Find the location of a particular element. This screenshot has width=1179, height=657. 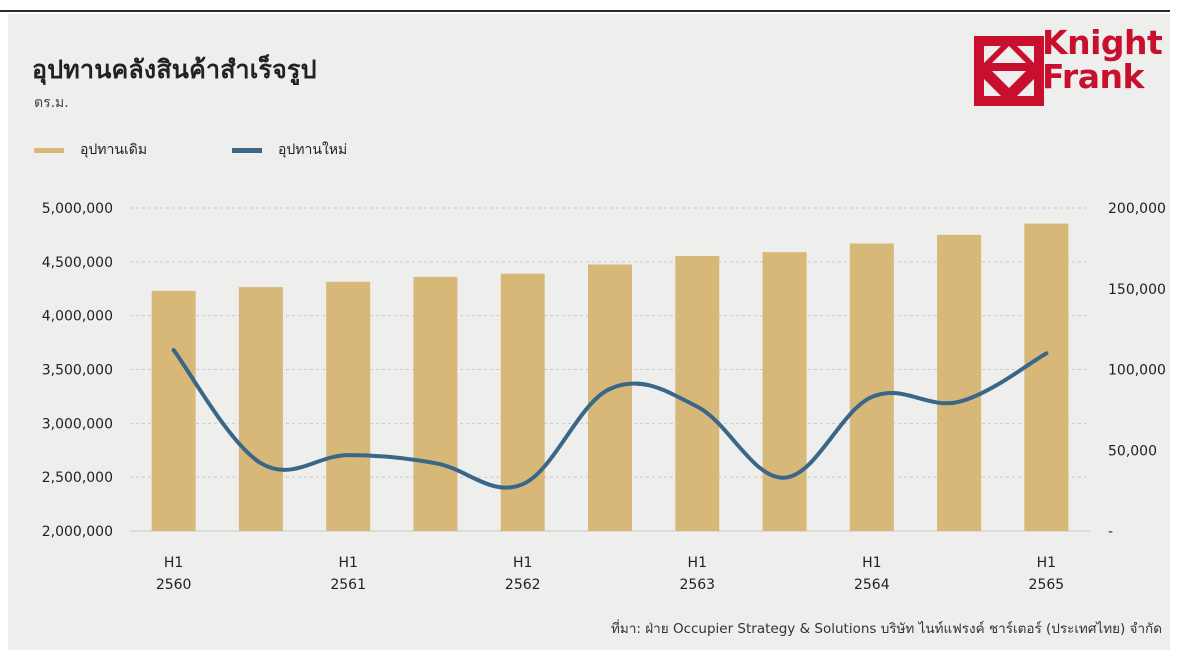

x-tick-label-year: 2560 is located at coordinates (174, 585).